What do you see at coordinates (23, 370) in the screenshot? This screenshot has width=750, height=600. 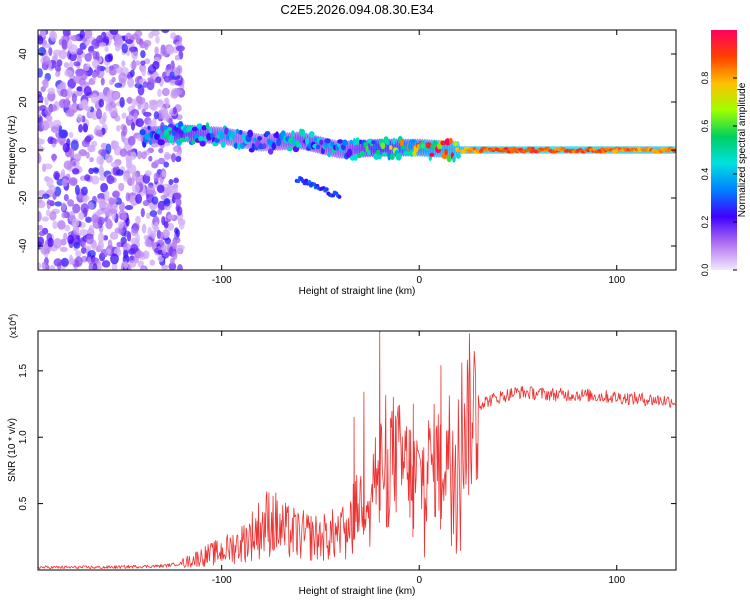 I see `snr-y-tick-label: 1.5` at bounding box center [23, 370].